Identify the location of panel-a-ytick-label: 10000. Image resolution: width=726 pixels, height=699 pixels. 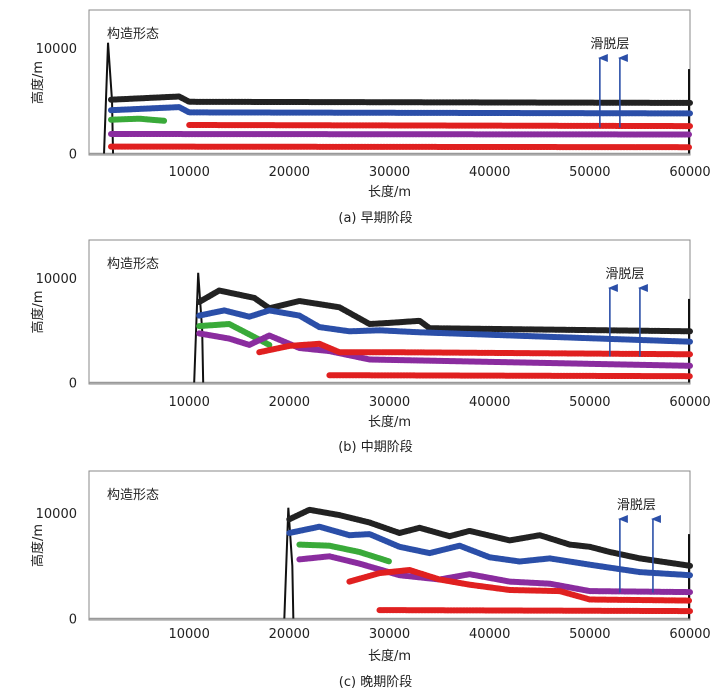
(56, 49).